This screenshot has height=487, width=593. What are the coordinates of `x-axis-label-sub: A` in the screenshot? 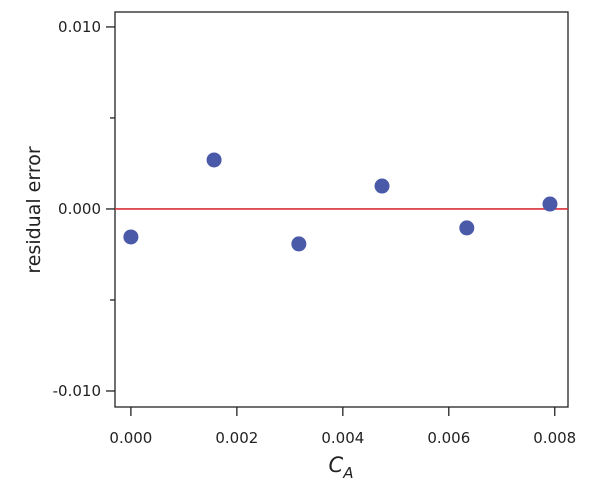 It's located at (347, 473).